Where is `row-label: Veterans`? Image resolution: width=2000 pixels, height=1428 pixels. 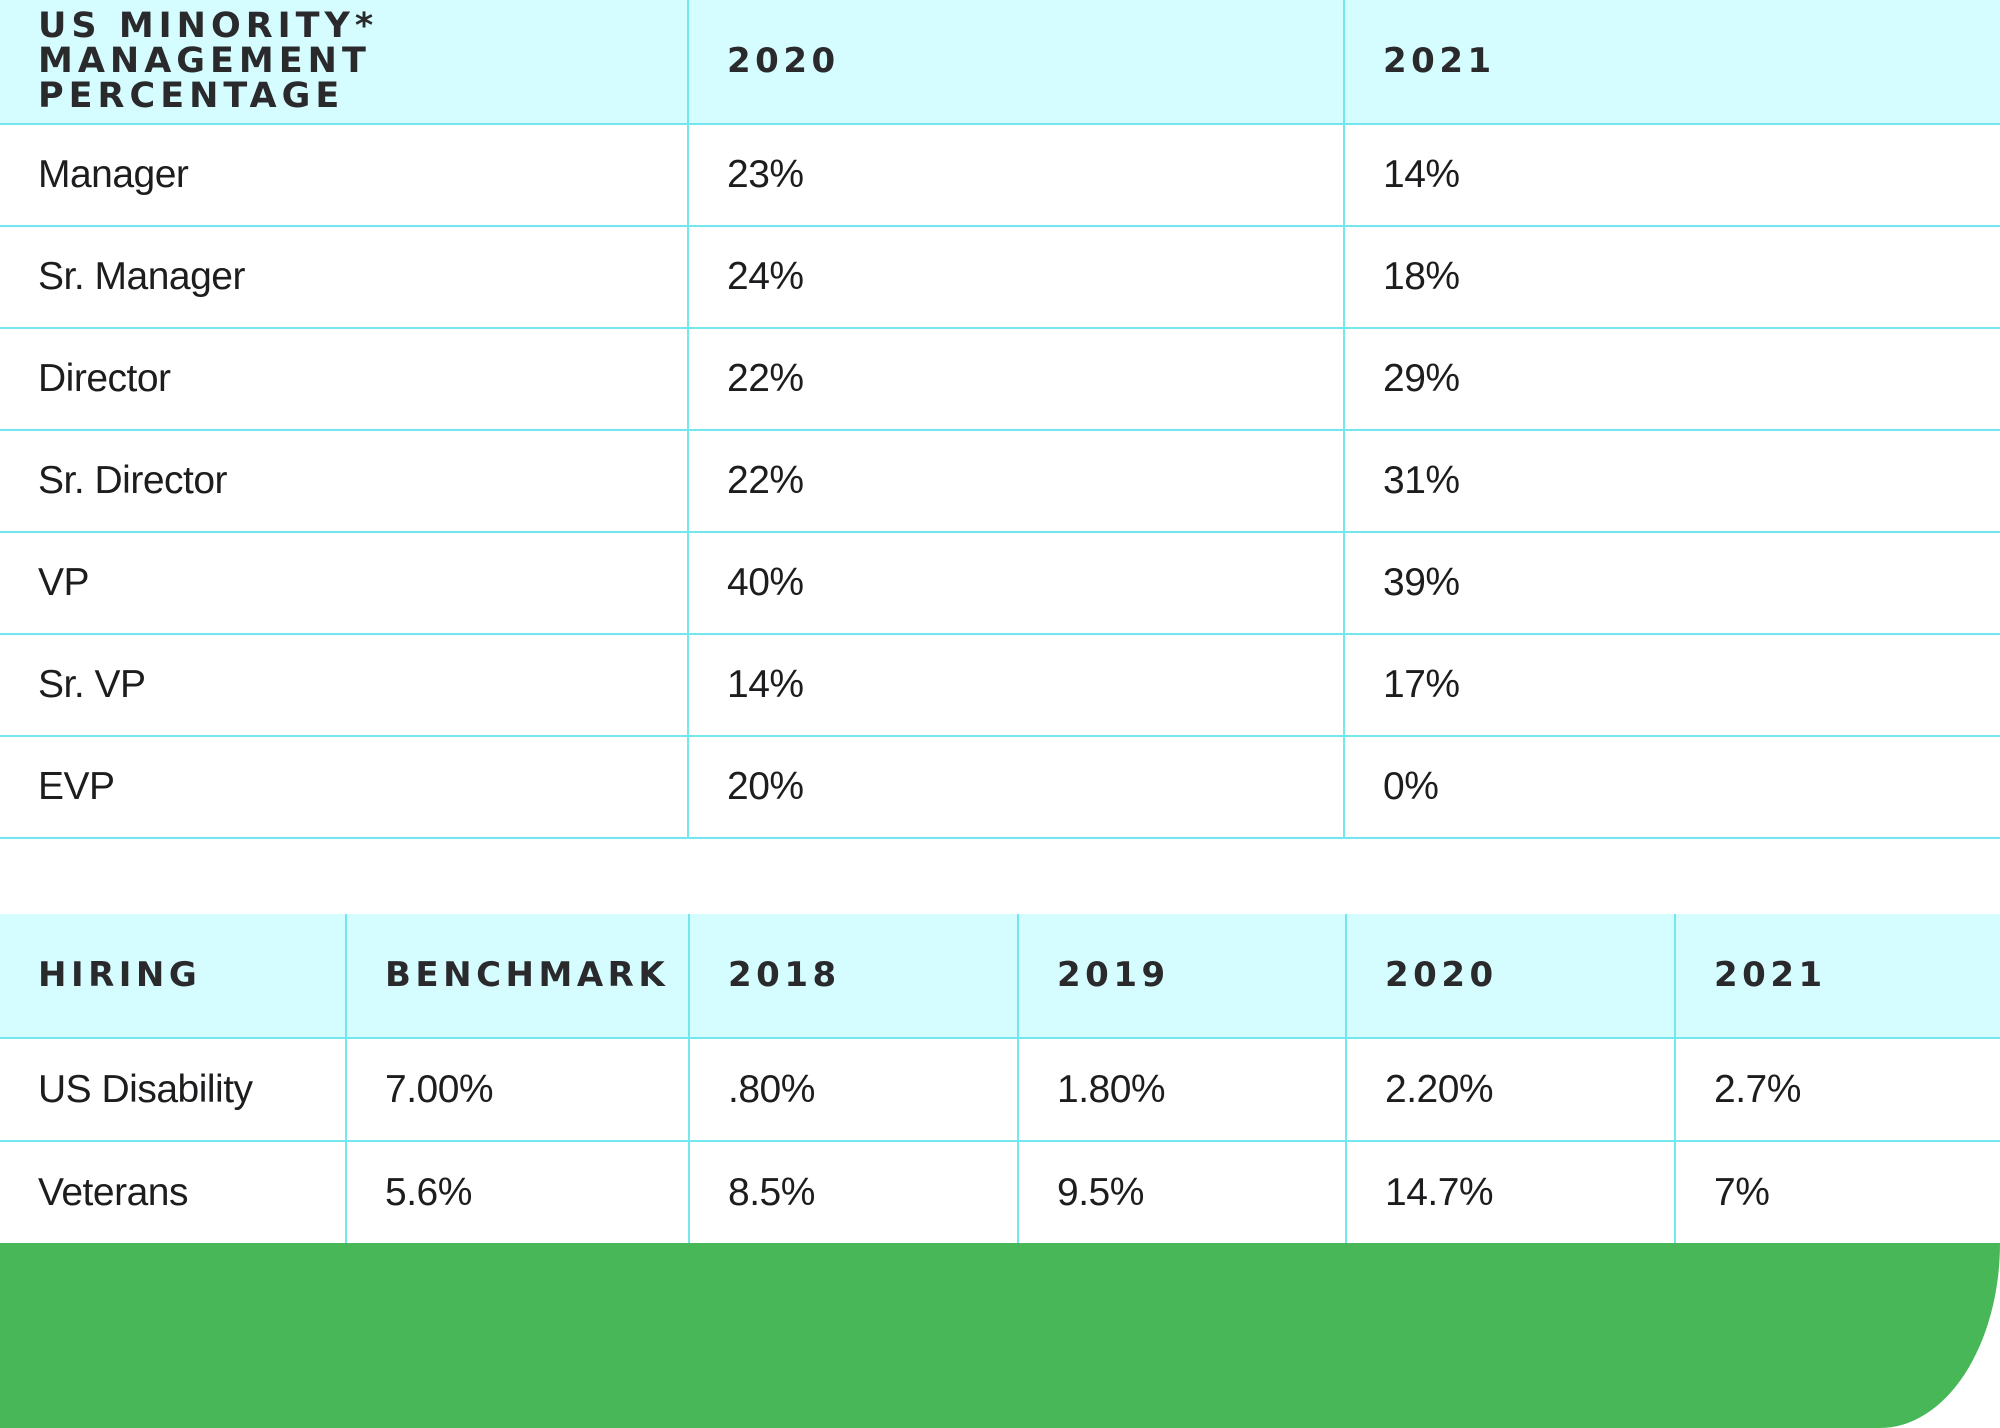 row-label: Veterans is located at coordinates (173, 1192).